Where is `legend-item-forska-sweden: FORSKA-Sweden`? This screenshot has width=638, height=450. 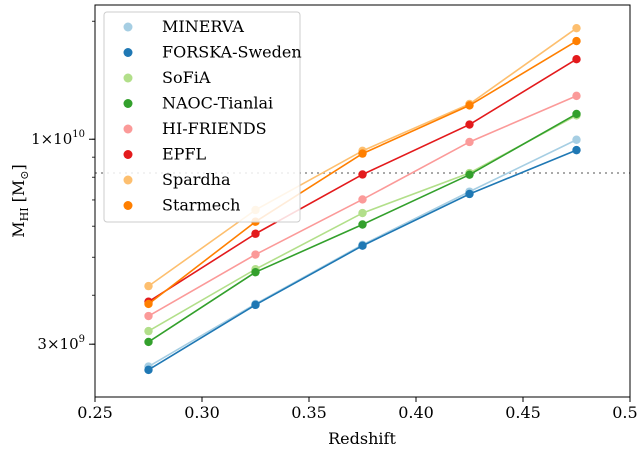
legend-item-forska-sweden: FORSKA-Sweden is located at coordinates (212, 52).